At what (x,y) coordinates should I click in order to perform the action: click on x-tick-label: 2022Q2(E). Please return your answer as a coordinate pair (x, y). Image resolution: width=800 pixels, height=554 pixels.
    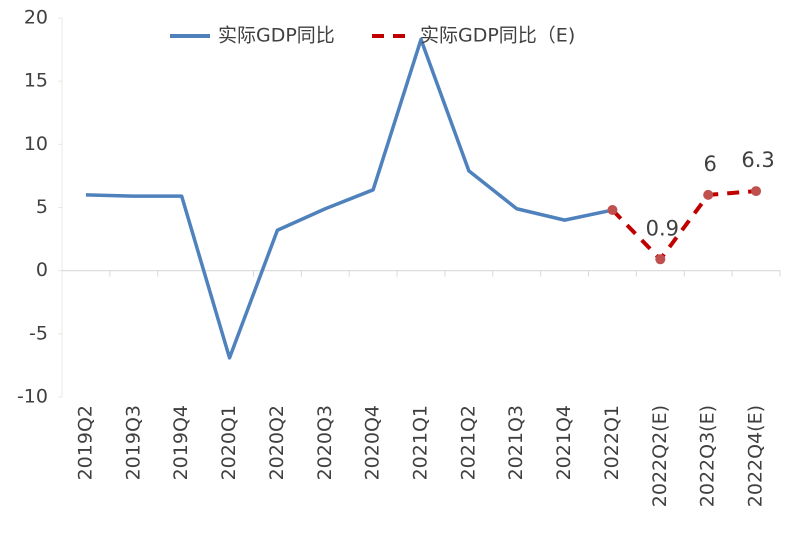
    Looking at the image, I should click on (660, 456).